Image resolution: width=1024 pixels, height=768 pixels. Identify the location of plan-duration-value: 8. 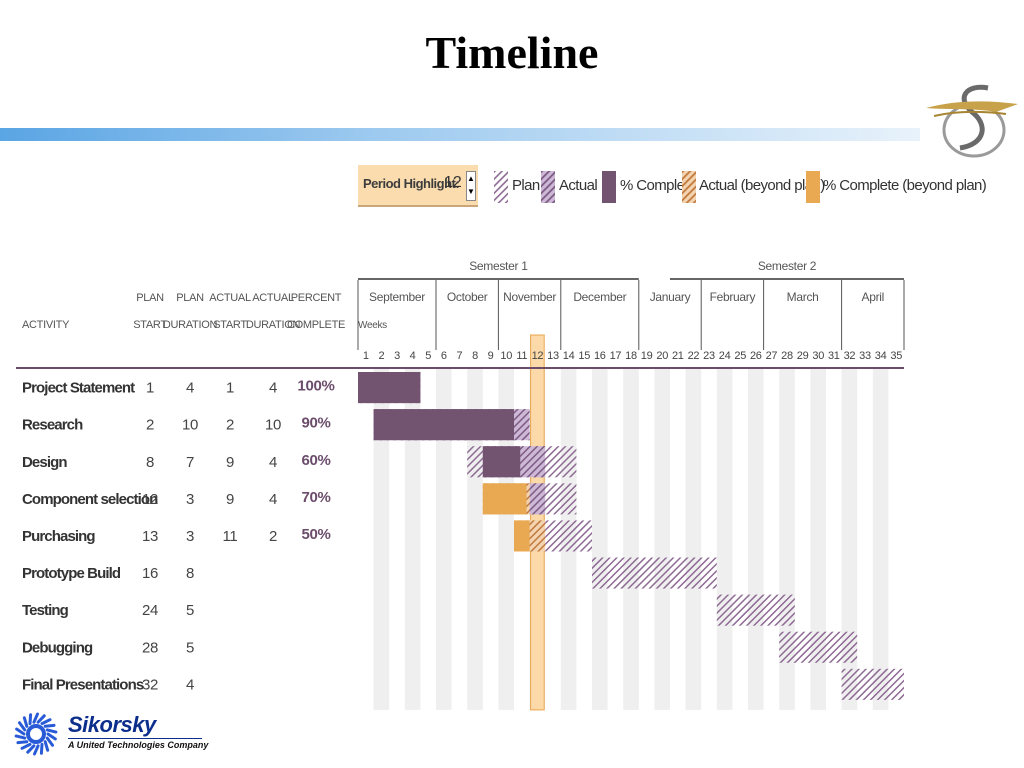
(190, 573).